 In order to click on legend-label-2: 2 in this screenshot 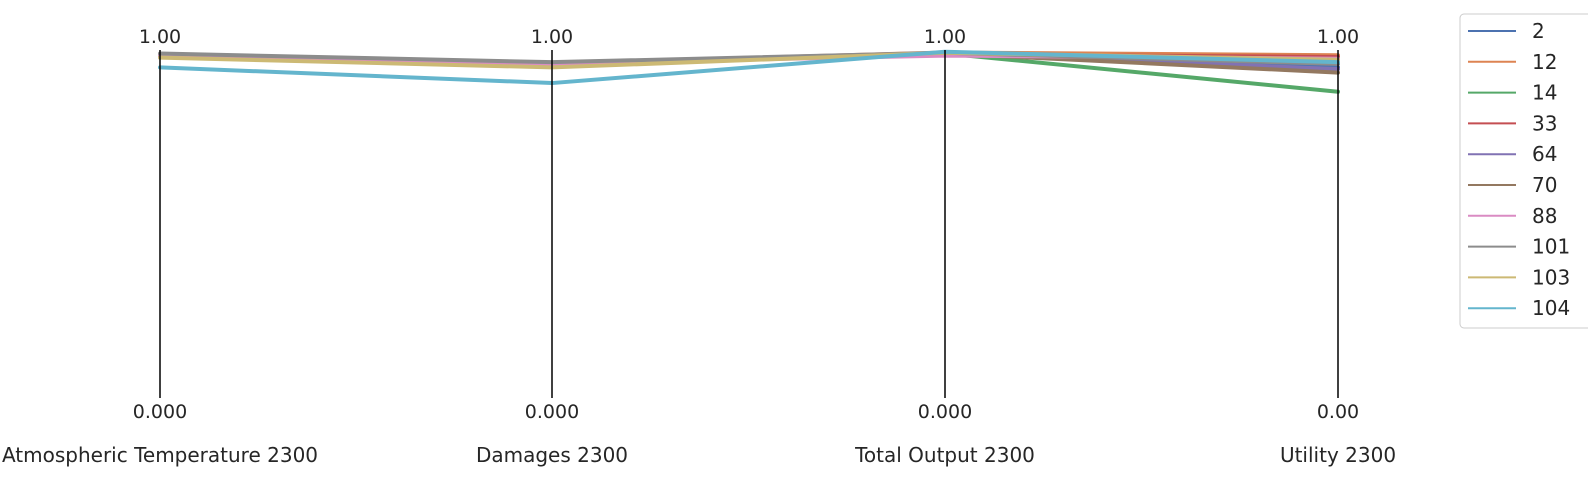, I will do `click(1538, 31)`.